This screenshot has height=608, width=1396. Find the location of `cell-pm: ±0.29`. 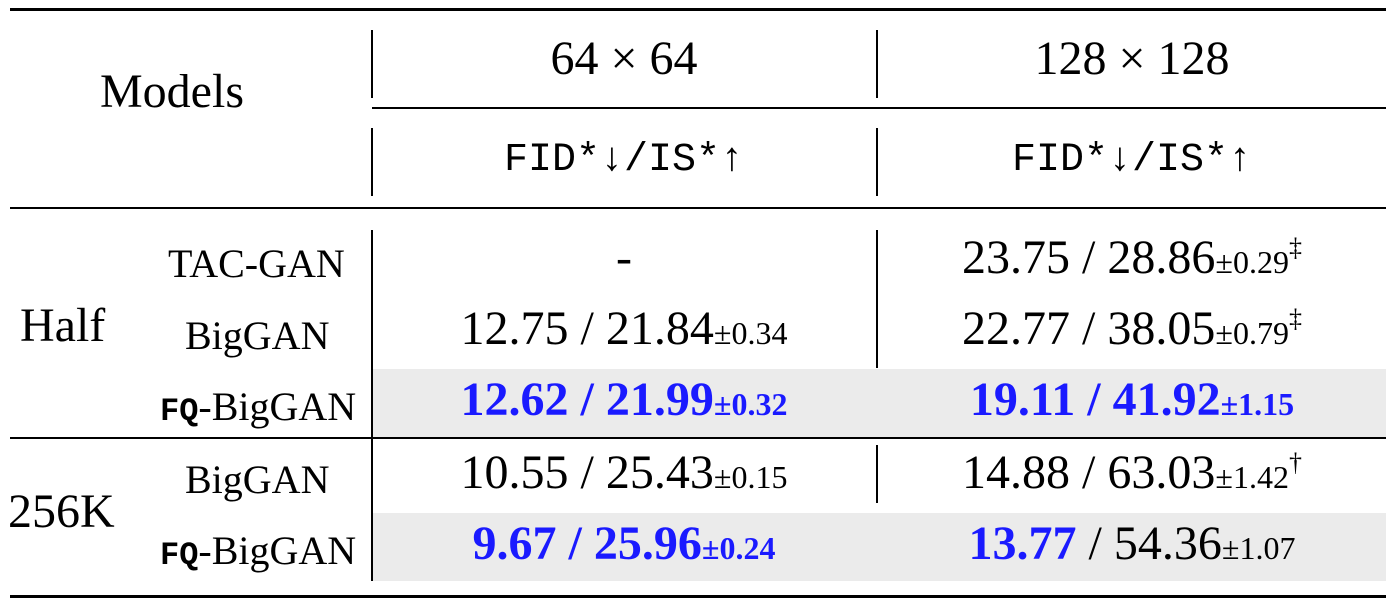

cell-pm: ±0.29 is located at coordinates (1252, 262).